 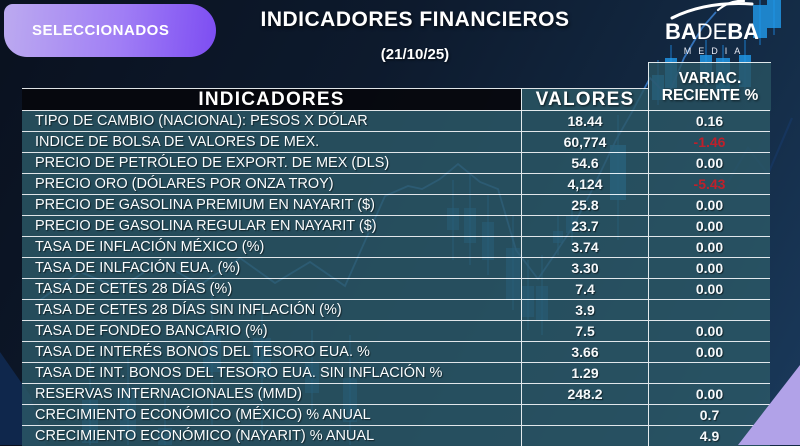 What do you see at coordinates (271, 331) in the screenshot?
I see `indicator-name: TASA DE FONDEO BANCARIO (%)` at bounding box center [271, 331].